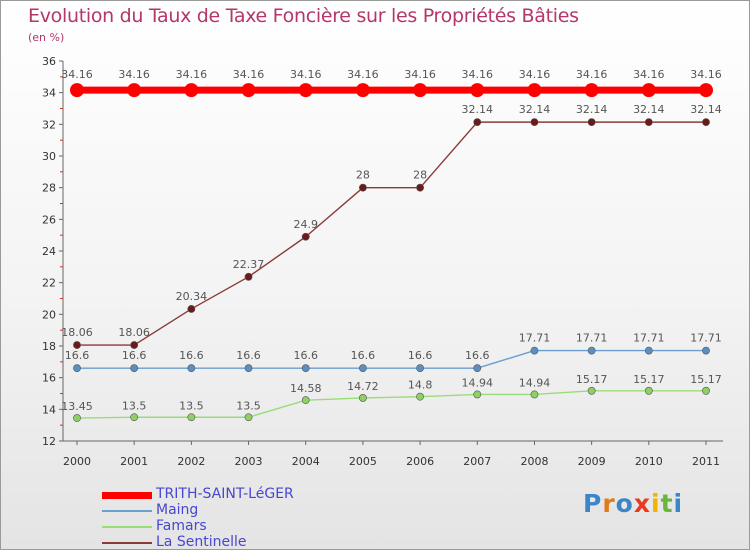  What do you see at coordinates (477, 461) in the screenshot?
I see `x-tick-label: 2007` at bounding box center [477, 461].